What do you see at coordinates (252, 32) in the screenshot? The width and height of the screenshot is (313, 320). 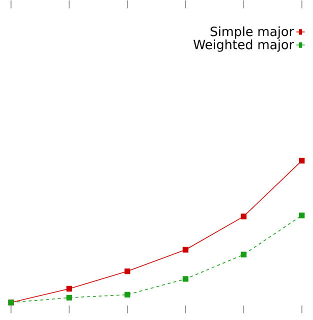 I see `legend-label: Simple major` at bounding box center [252, 32].